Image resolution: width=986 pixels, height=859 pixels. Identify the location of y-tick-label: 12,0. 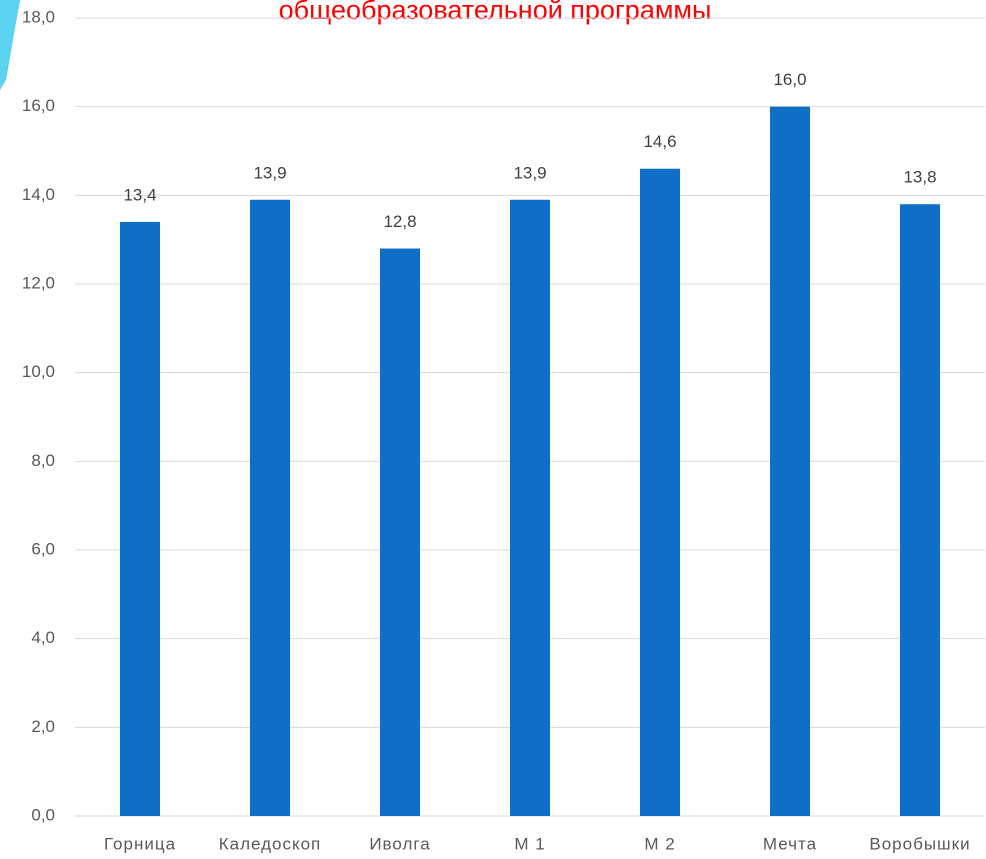
(38, 282).